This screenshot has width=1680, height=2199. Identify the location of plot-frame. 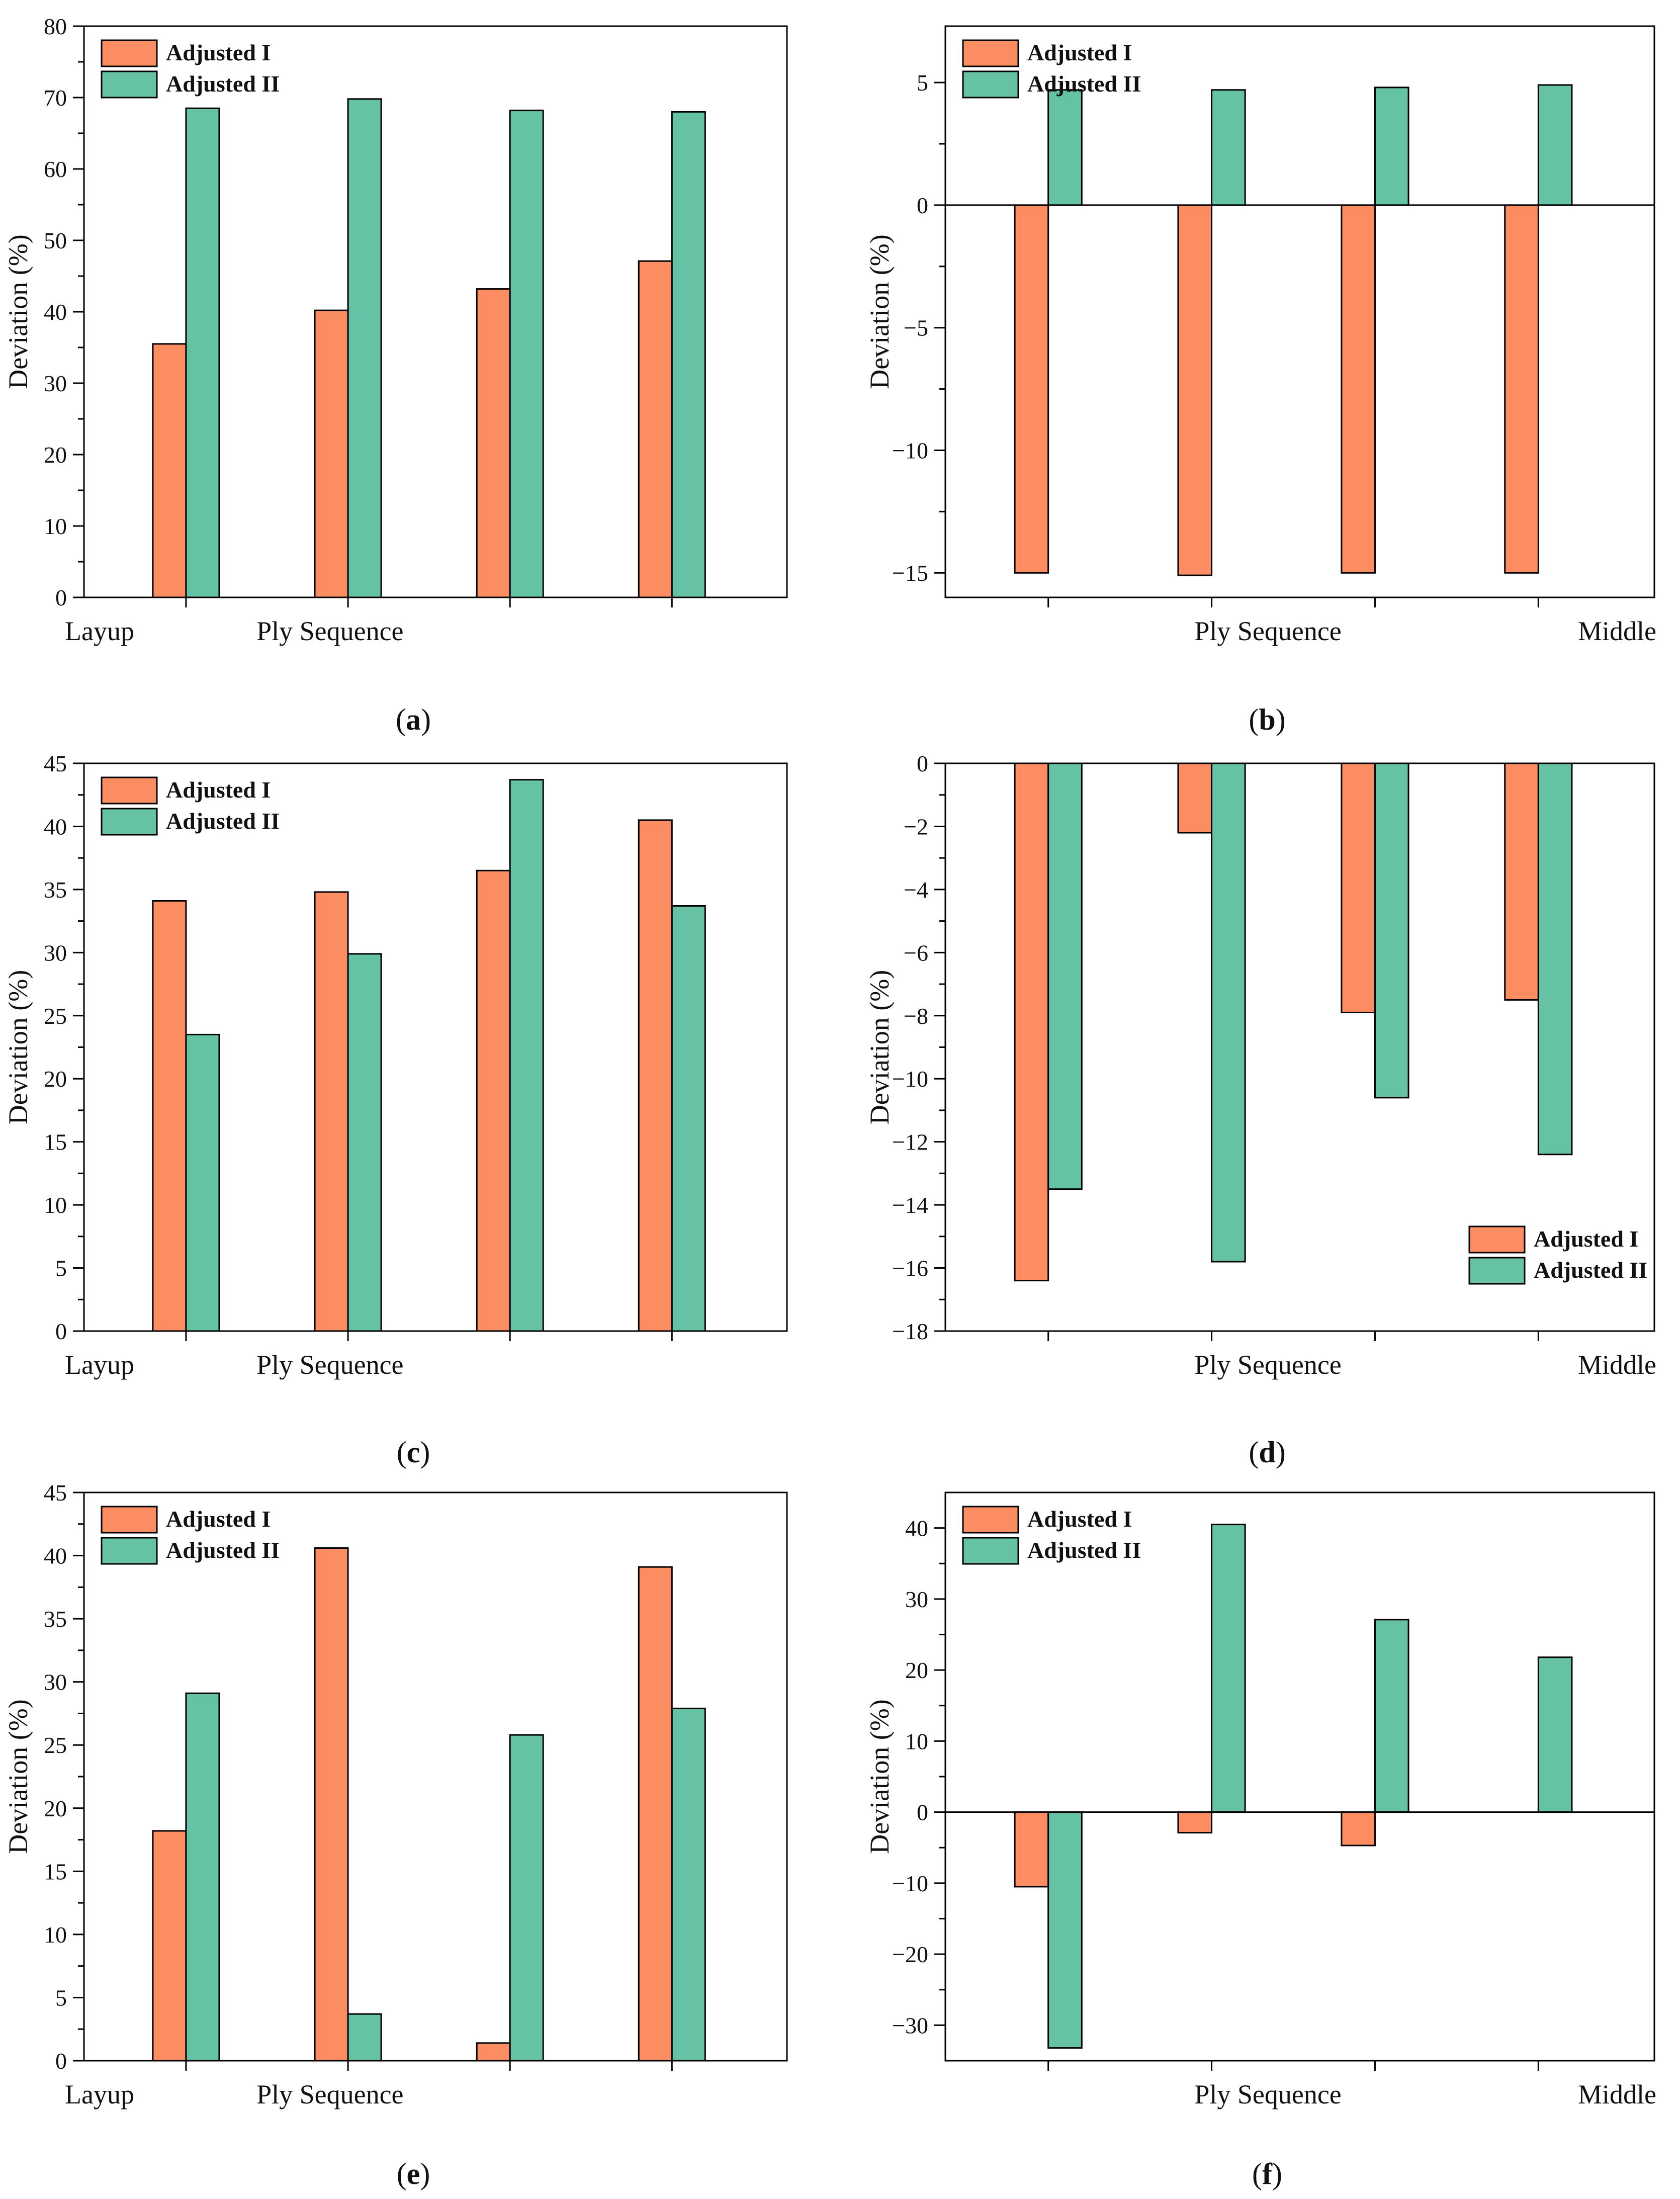
(1299, 312).